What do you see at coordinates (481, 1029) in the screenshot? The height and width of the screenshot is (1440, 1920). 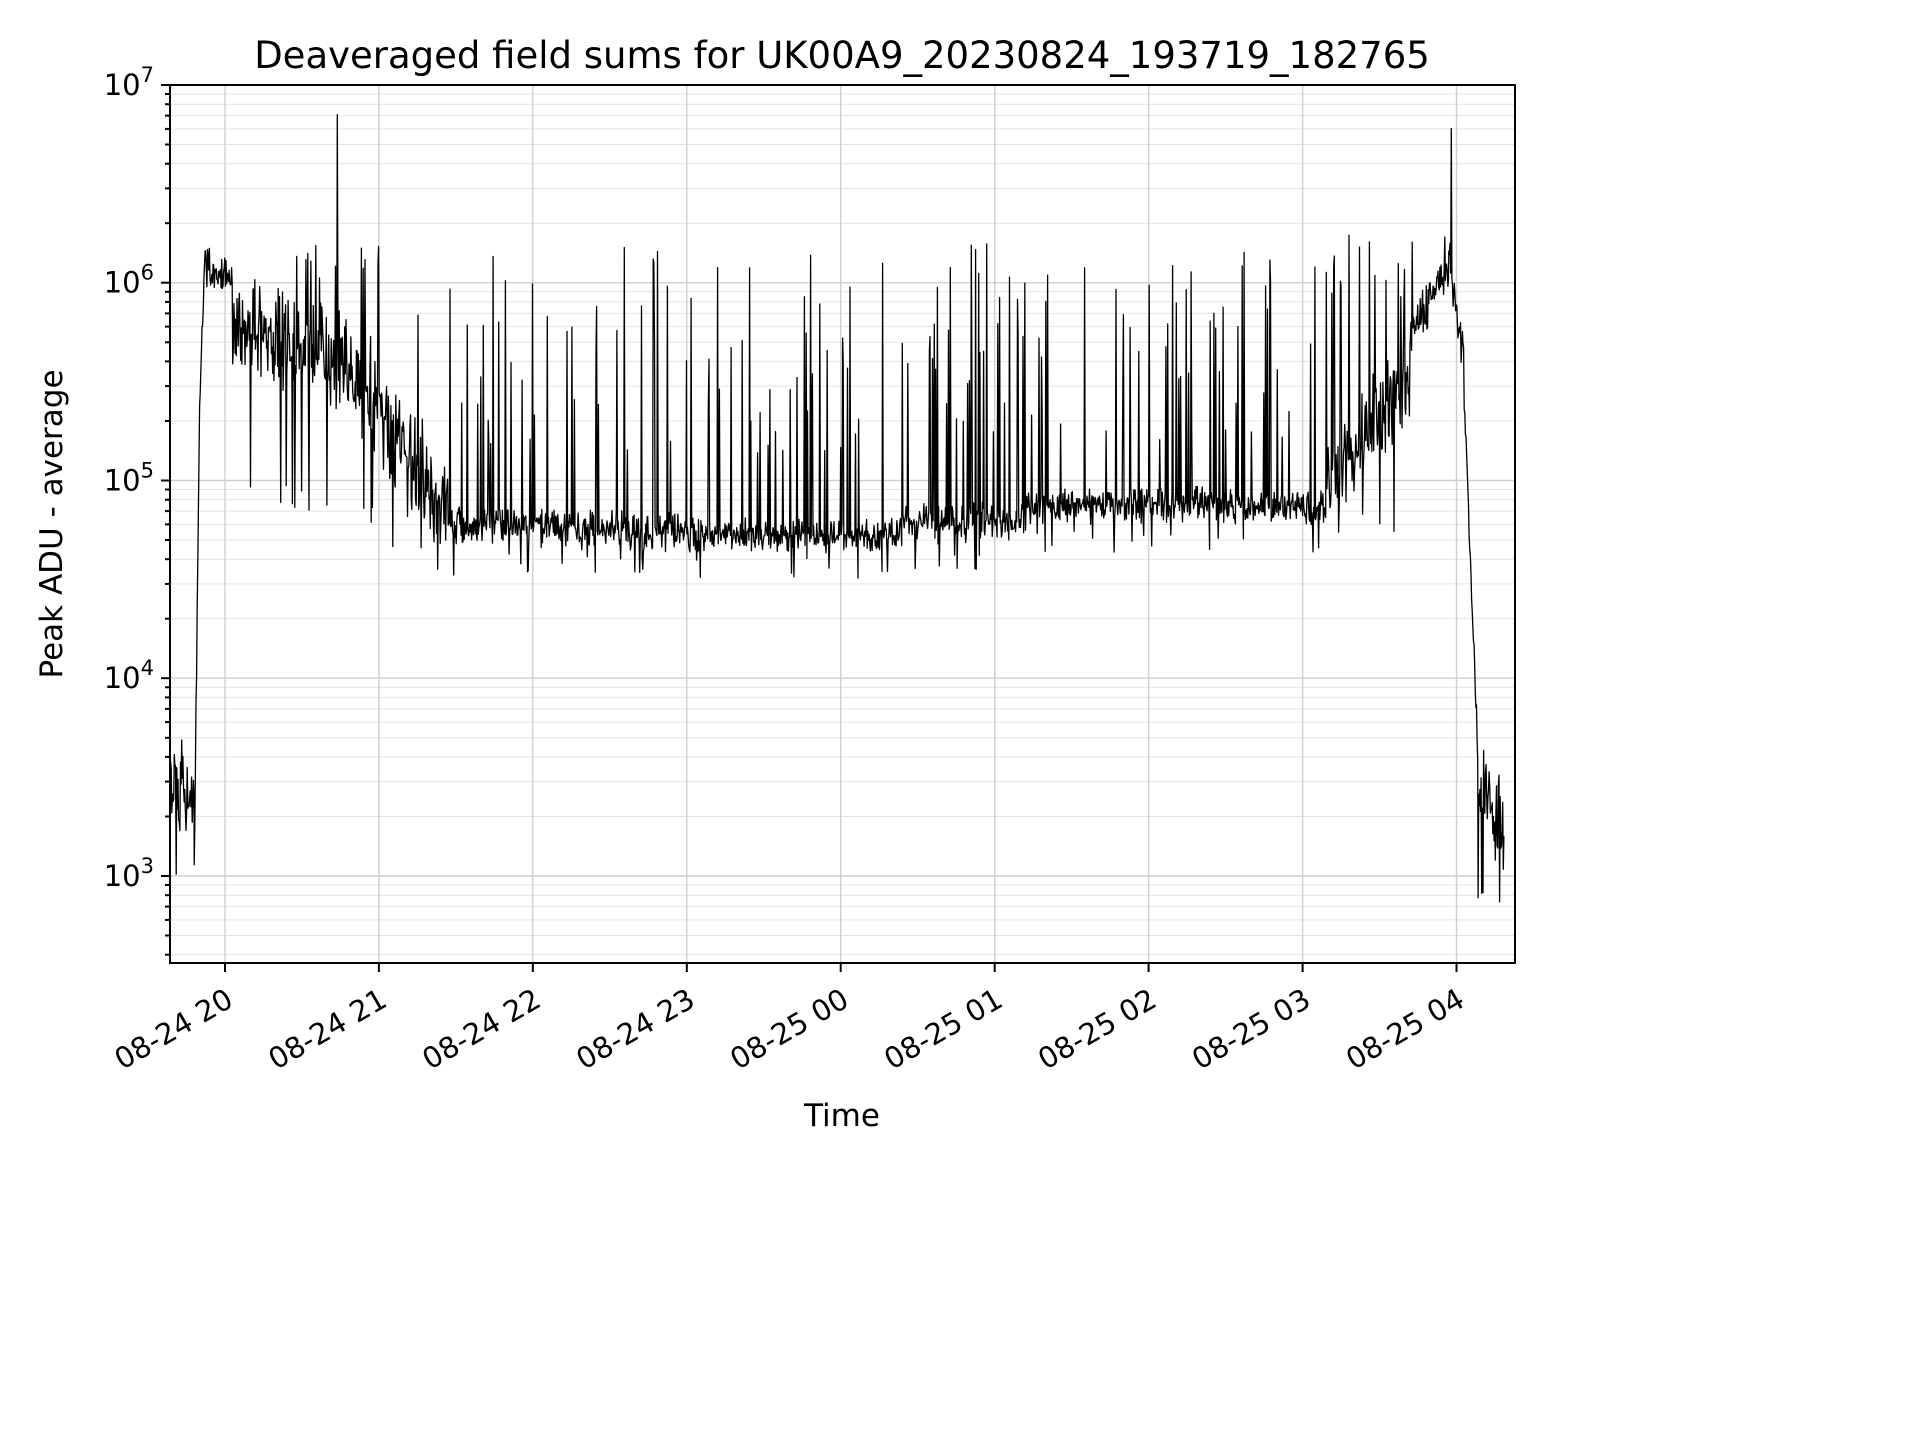 I see `x-tick-label: 08-24 22` at bounding box center [481, 1029].